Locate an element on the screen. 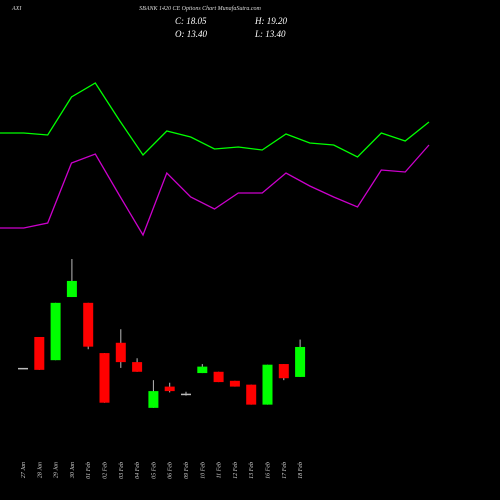  x-tick-label: 12 Feb is located at coordinates (236, 470).